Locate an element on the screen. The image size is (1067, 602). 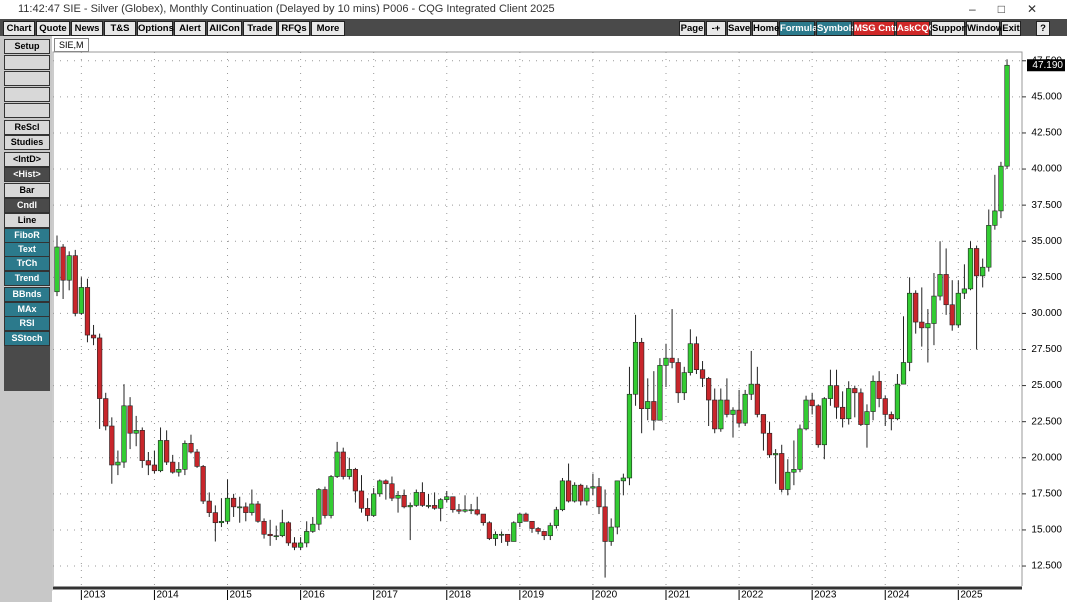
y-tick-label: 22.500 is located at coordinates (1046, 421).